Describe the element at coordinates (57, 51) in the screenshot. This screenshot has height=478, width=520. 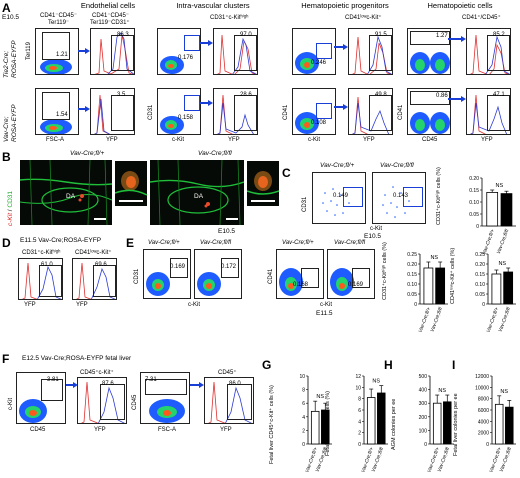
I see `flow-plot-r1-ter119: 1.21` at that location.